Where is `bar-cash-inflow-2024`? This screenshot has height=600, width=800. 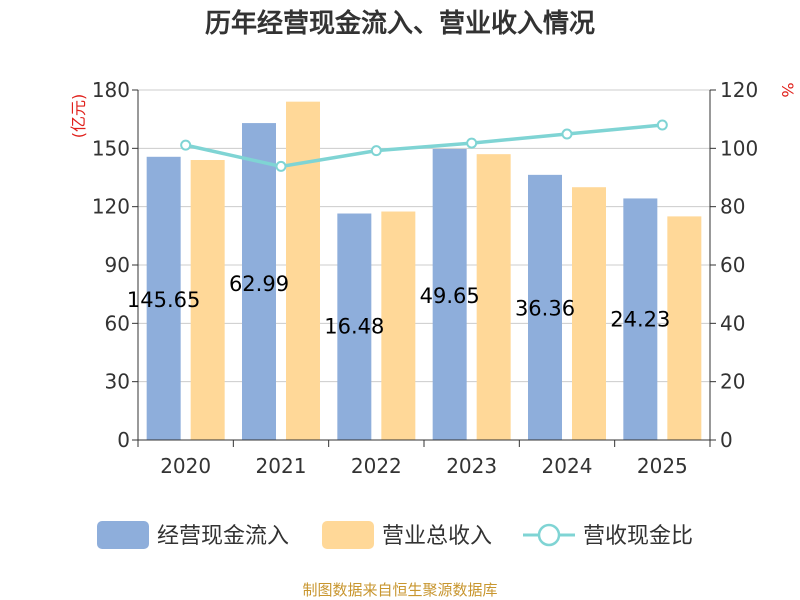 bar-cash-inflow-2024 is located at coordinates (545, 307).